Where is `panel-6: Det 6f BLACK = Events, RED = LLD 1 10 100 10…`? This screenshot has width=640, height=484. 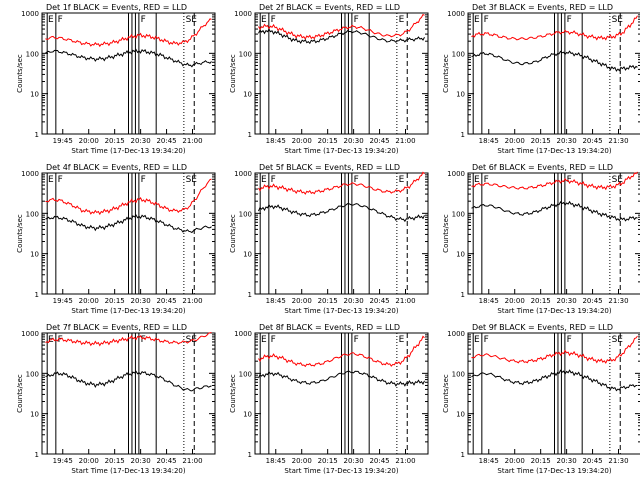 panel-6: Det 6f BLACK = Events, RED = LLD 1 10 100 10… is located at coordinates (541, 239).